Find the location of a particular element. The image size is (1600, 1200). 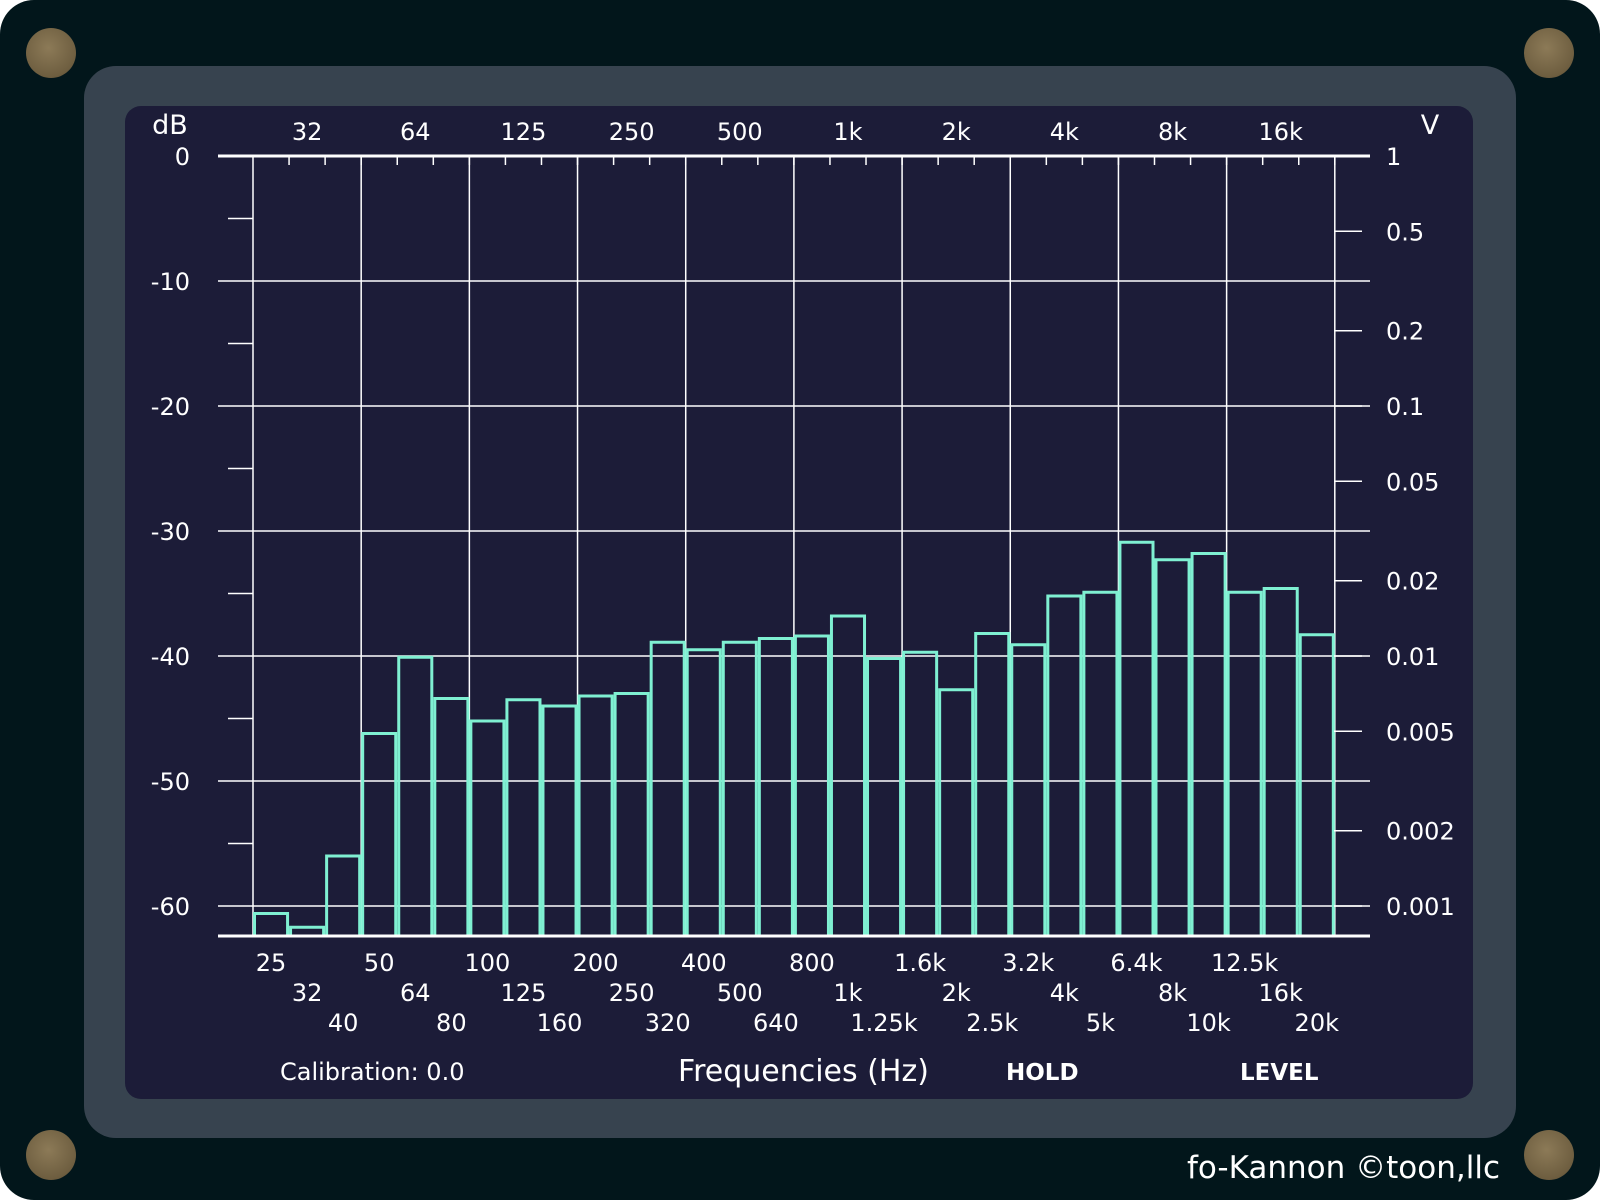

band-label: 500 is located at coordinates (740, 993).